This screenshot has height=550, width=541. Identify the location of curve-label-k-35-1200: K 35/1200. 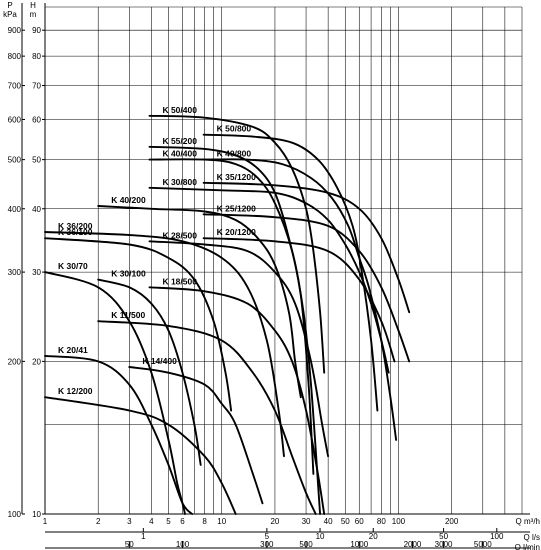
(236, 177).